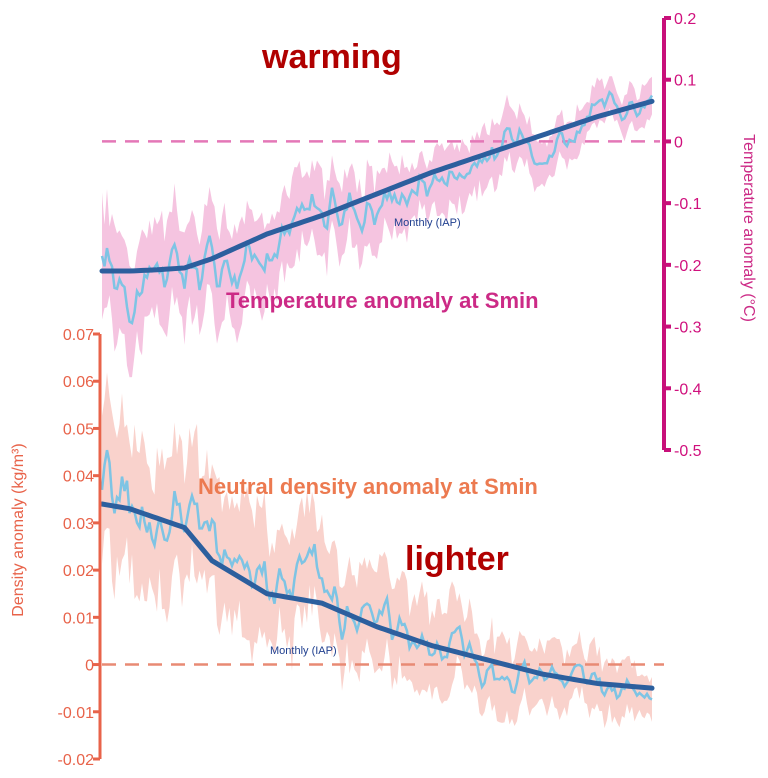  What do you see at coordinates (80, 548) in the screenshot?
I see `density-axis: 0.07 0.06 0.05 0.04 0.03 0.02 0.01 0 -0.01 -0.02` at bounding box center [80, 548].